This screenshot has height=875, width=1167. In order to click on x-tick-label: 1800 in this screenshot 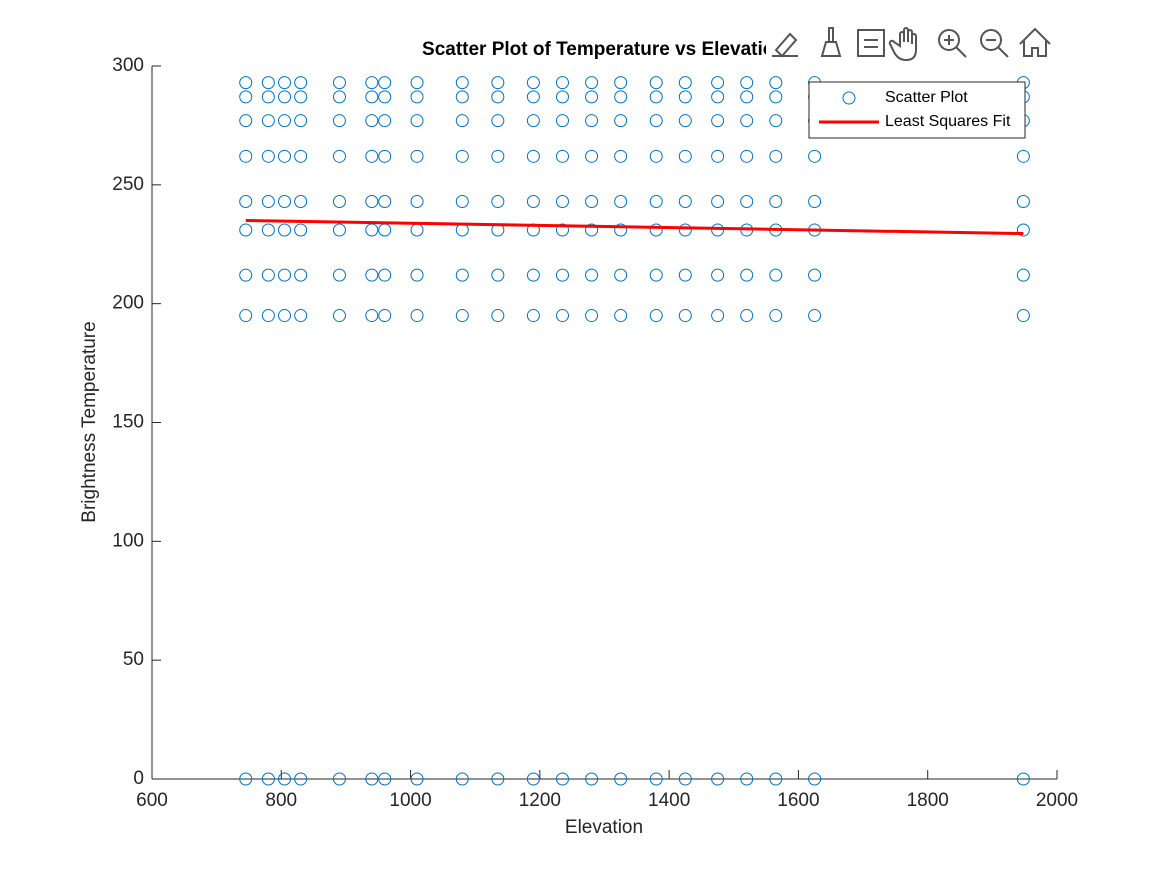, I will do `click(928, 800)`.